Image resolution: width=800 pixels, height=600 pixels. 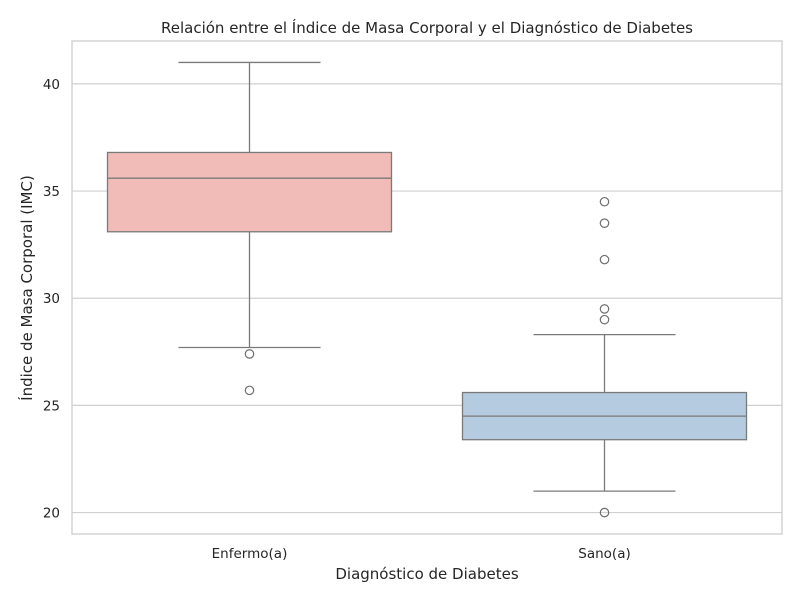 What do you see at coordinates (51, 299) in the screenshot?
I see `y-tick-label: 30` at bounding box center [51, 299].